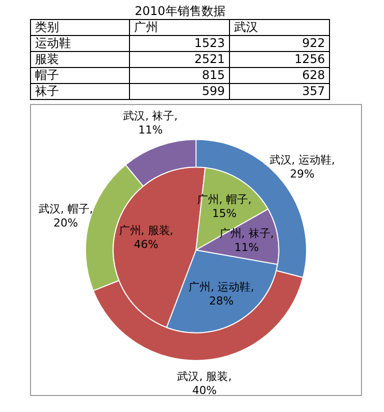 The width and height of the screenshot is (384, 412). What do you see at coordinates (80, 44) in the screenshot?
I see `category-label: 运动鞋` at bounding box center [80, 44].